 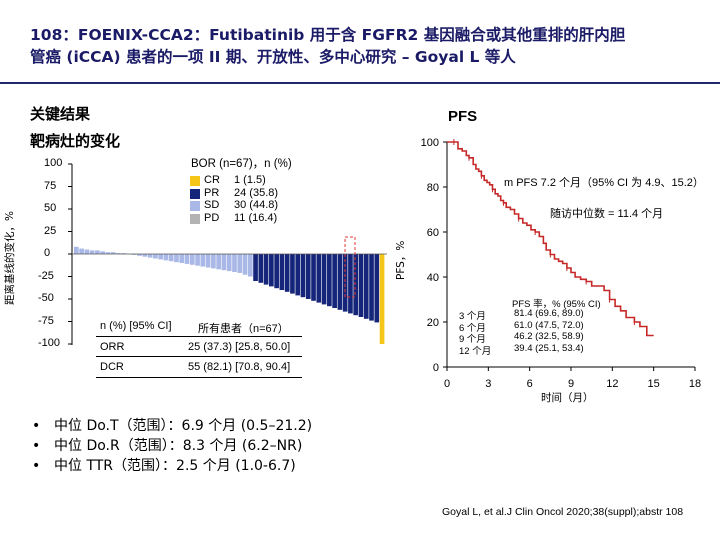 What do you see at coordinates (50, 185) in the screenshot?
I see `waterfall-y-tick: 75` at bounding box center [50, 185].